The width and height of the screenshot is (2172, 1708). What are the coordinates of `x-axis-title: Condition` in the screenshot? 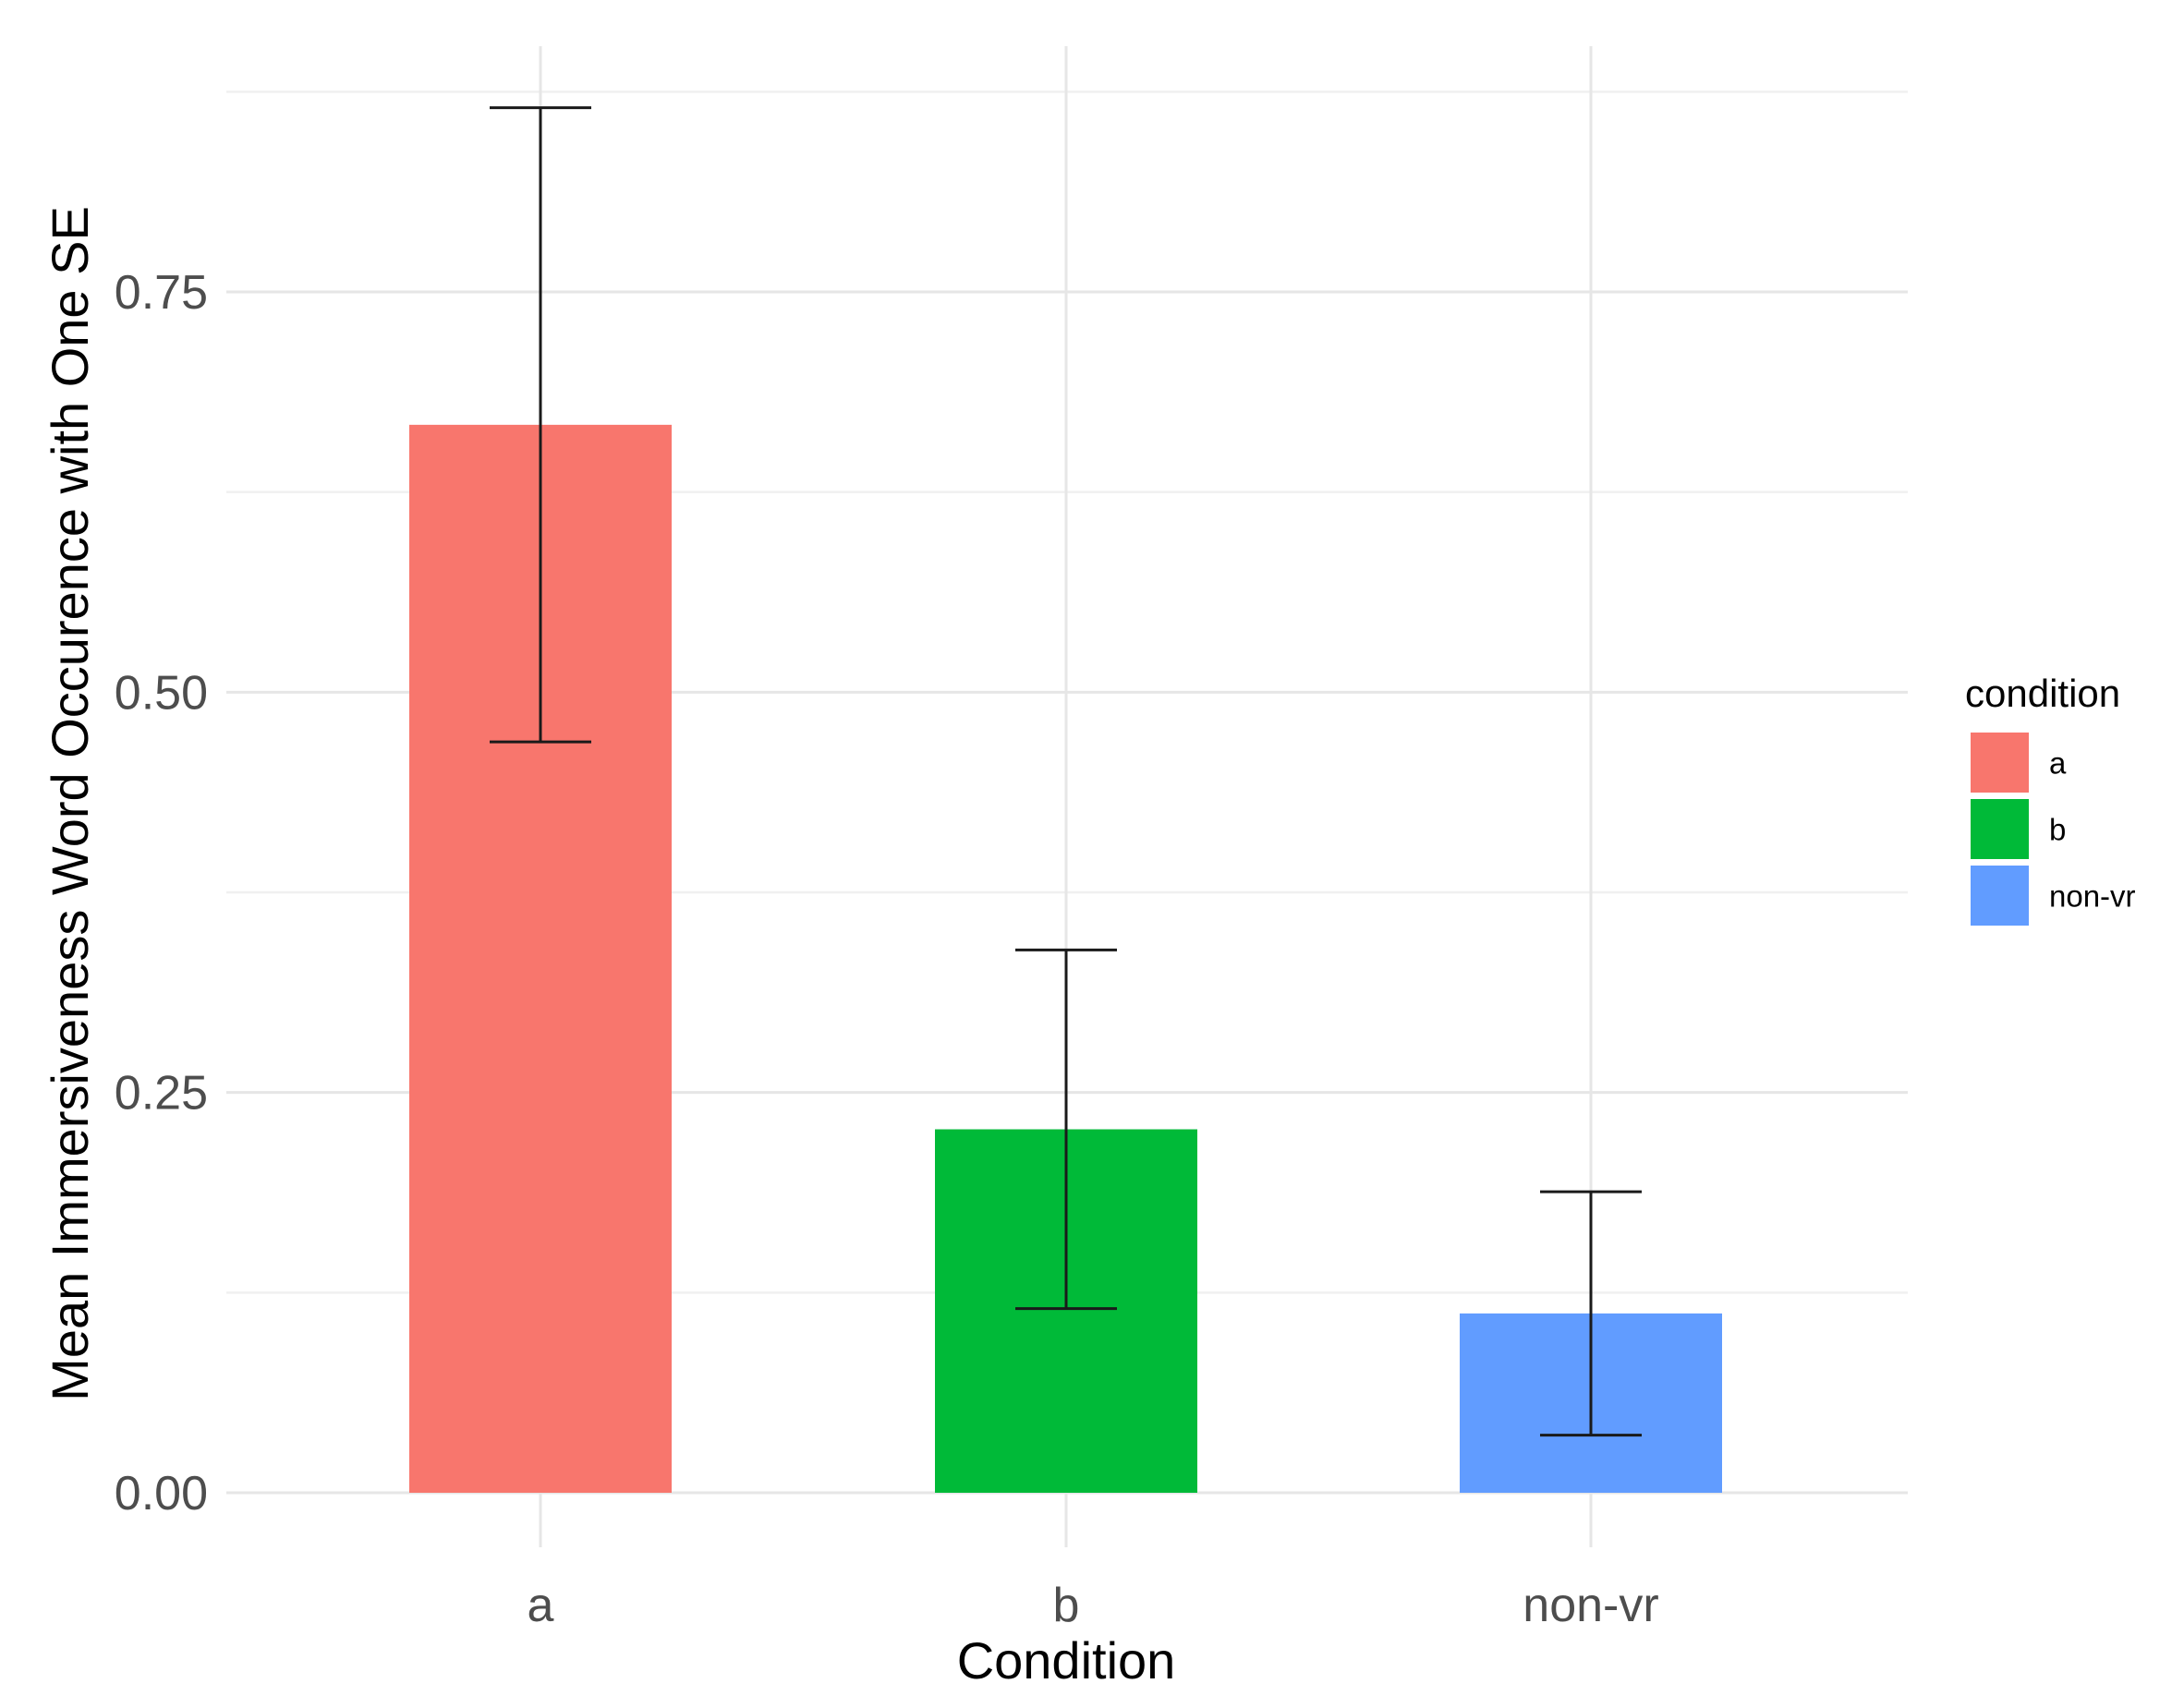 It's located at (1066, 1660).